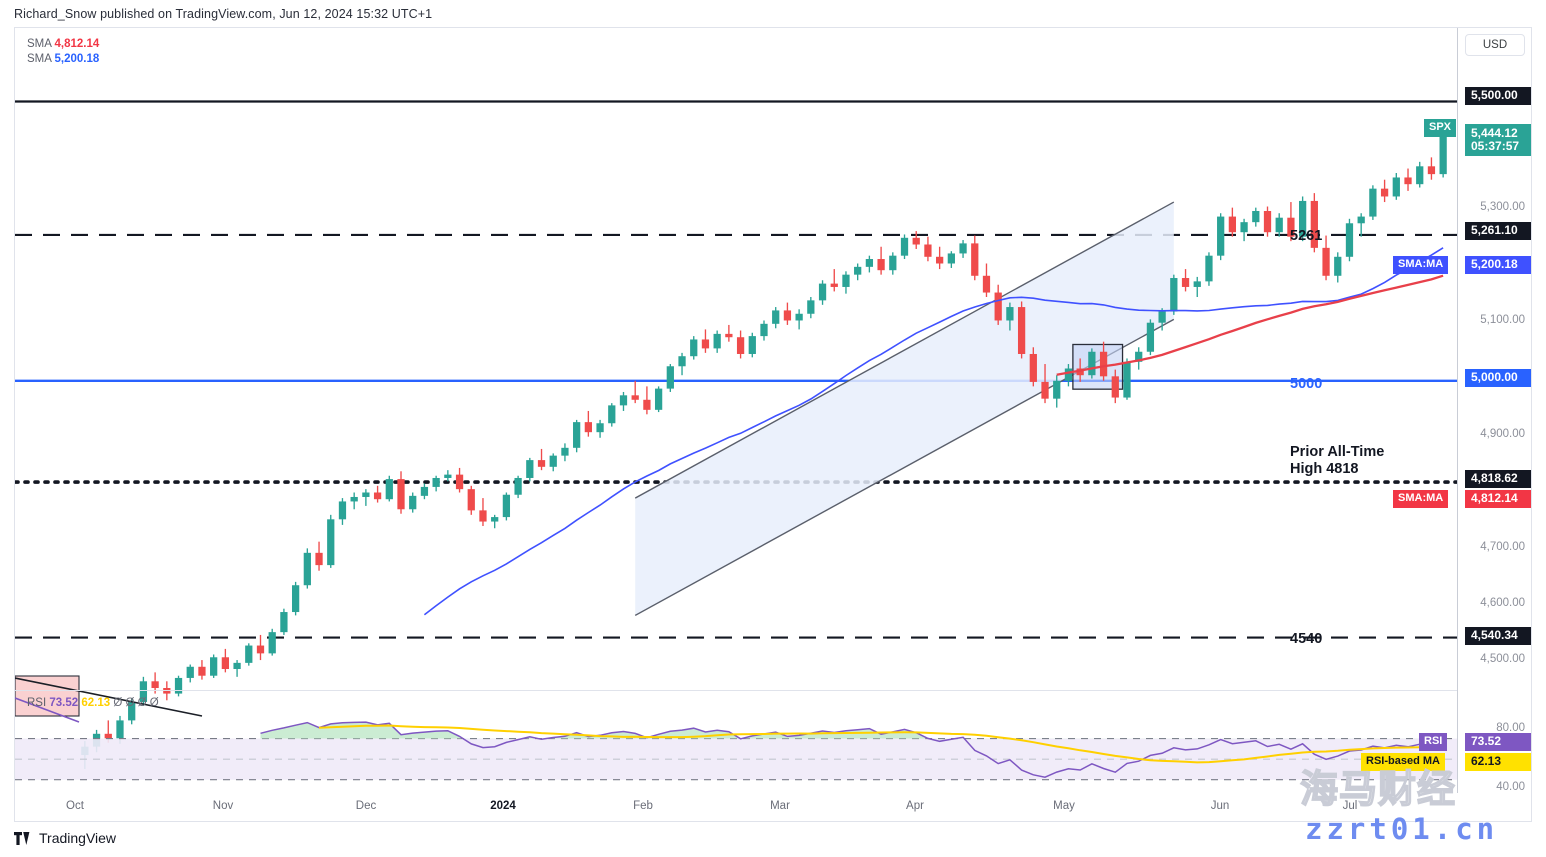 This screenshot has width=1546, height=857. I want to click on time-label: 2024, so click(503, 806).